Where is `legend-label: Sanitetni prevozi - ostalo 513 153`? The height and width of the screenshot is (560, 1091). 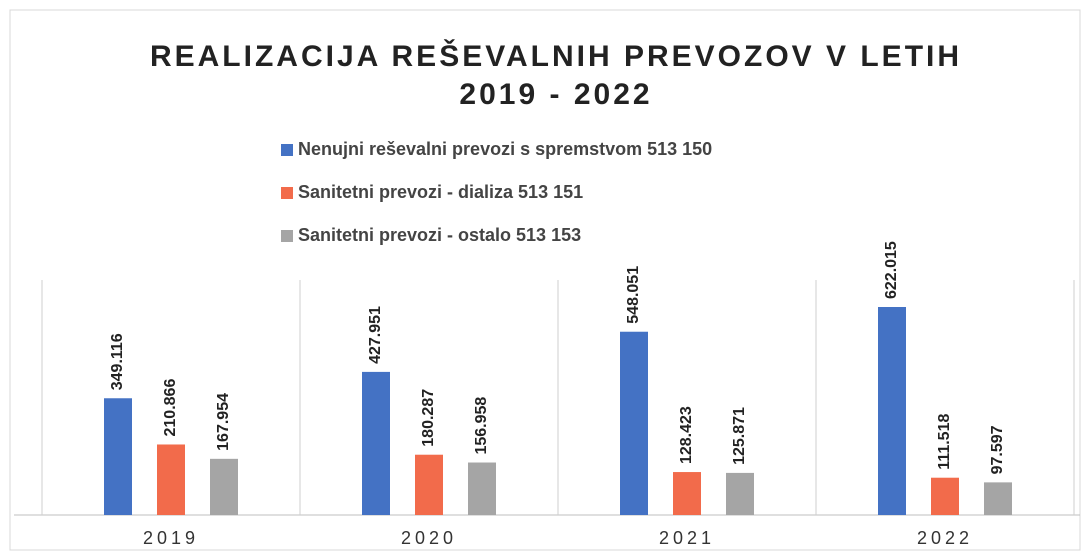 legend-label: Sanitetni prevozi - ostalo 513 153 is located at coordinates (439, 235).